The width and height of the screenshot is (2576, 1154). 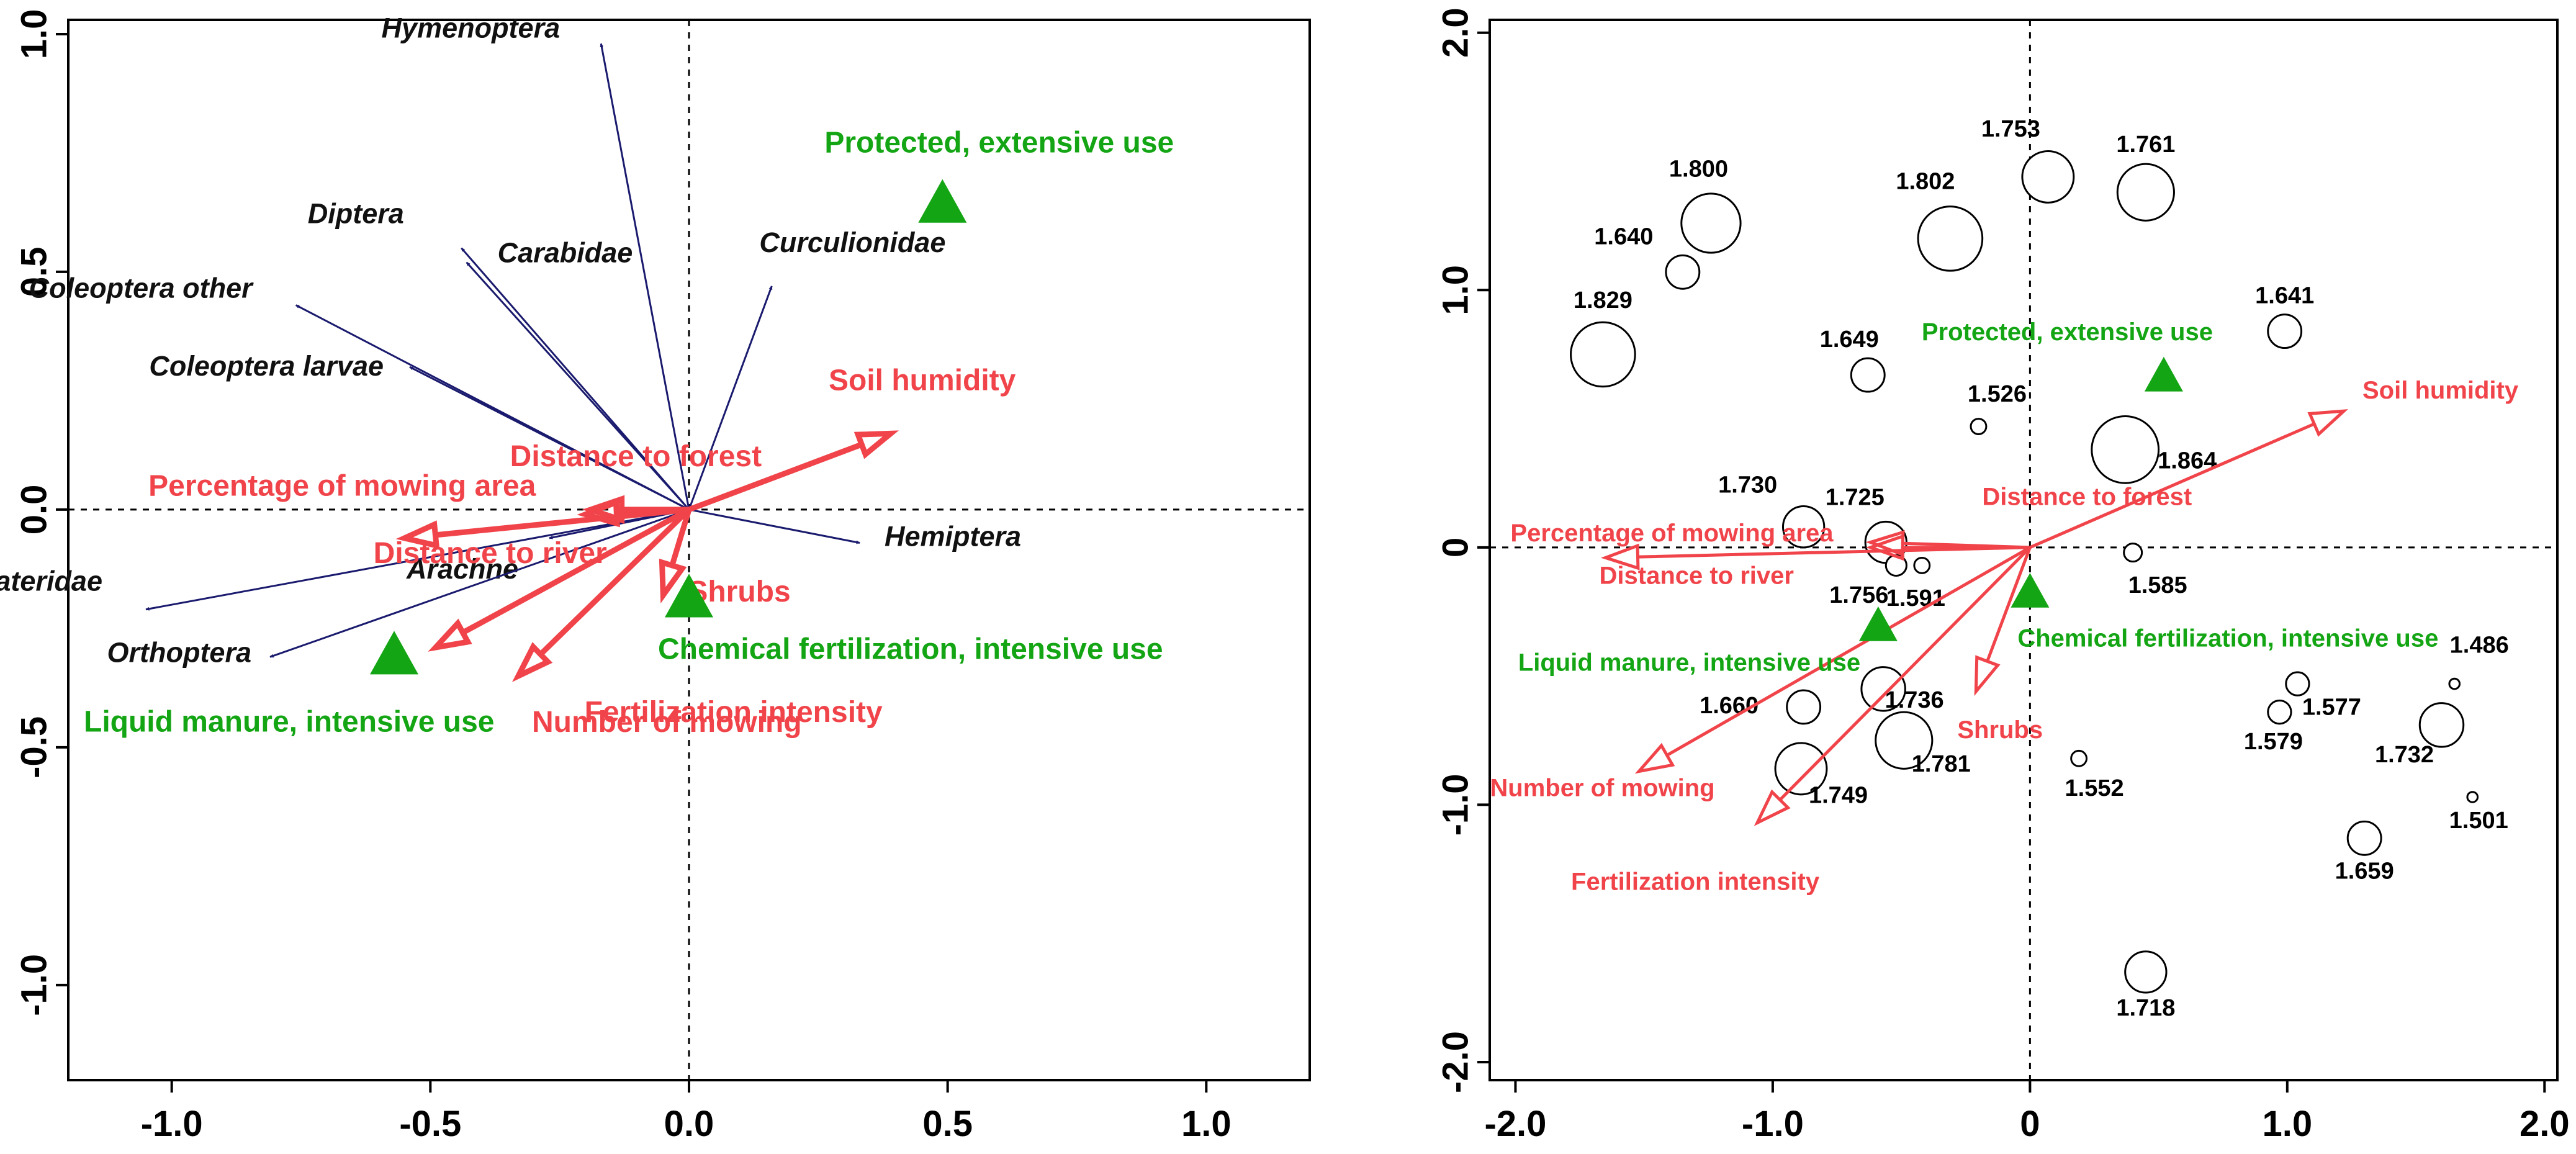 I want to click on site-label: 1.718, so click(x=2145, y=1008).